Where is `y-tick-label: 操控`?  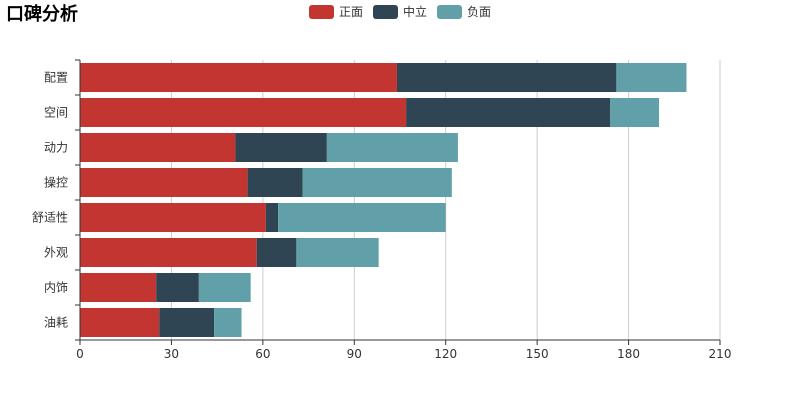 y-tick-label: 操控 is located at coordinates (56, 182).